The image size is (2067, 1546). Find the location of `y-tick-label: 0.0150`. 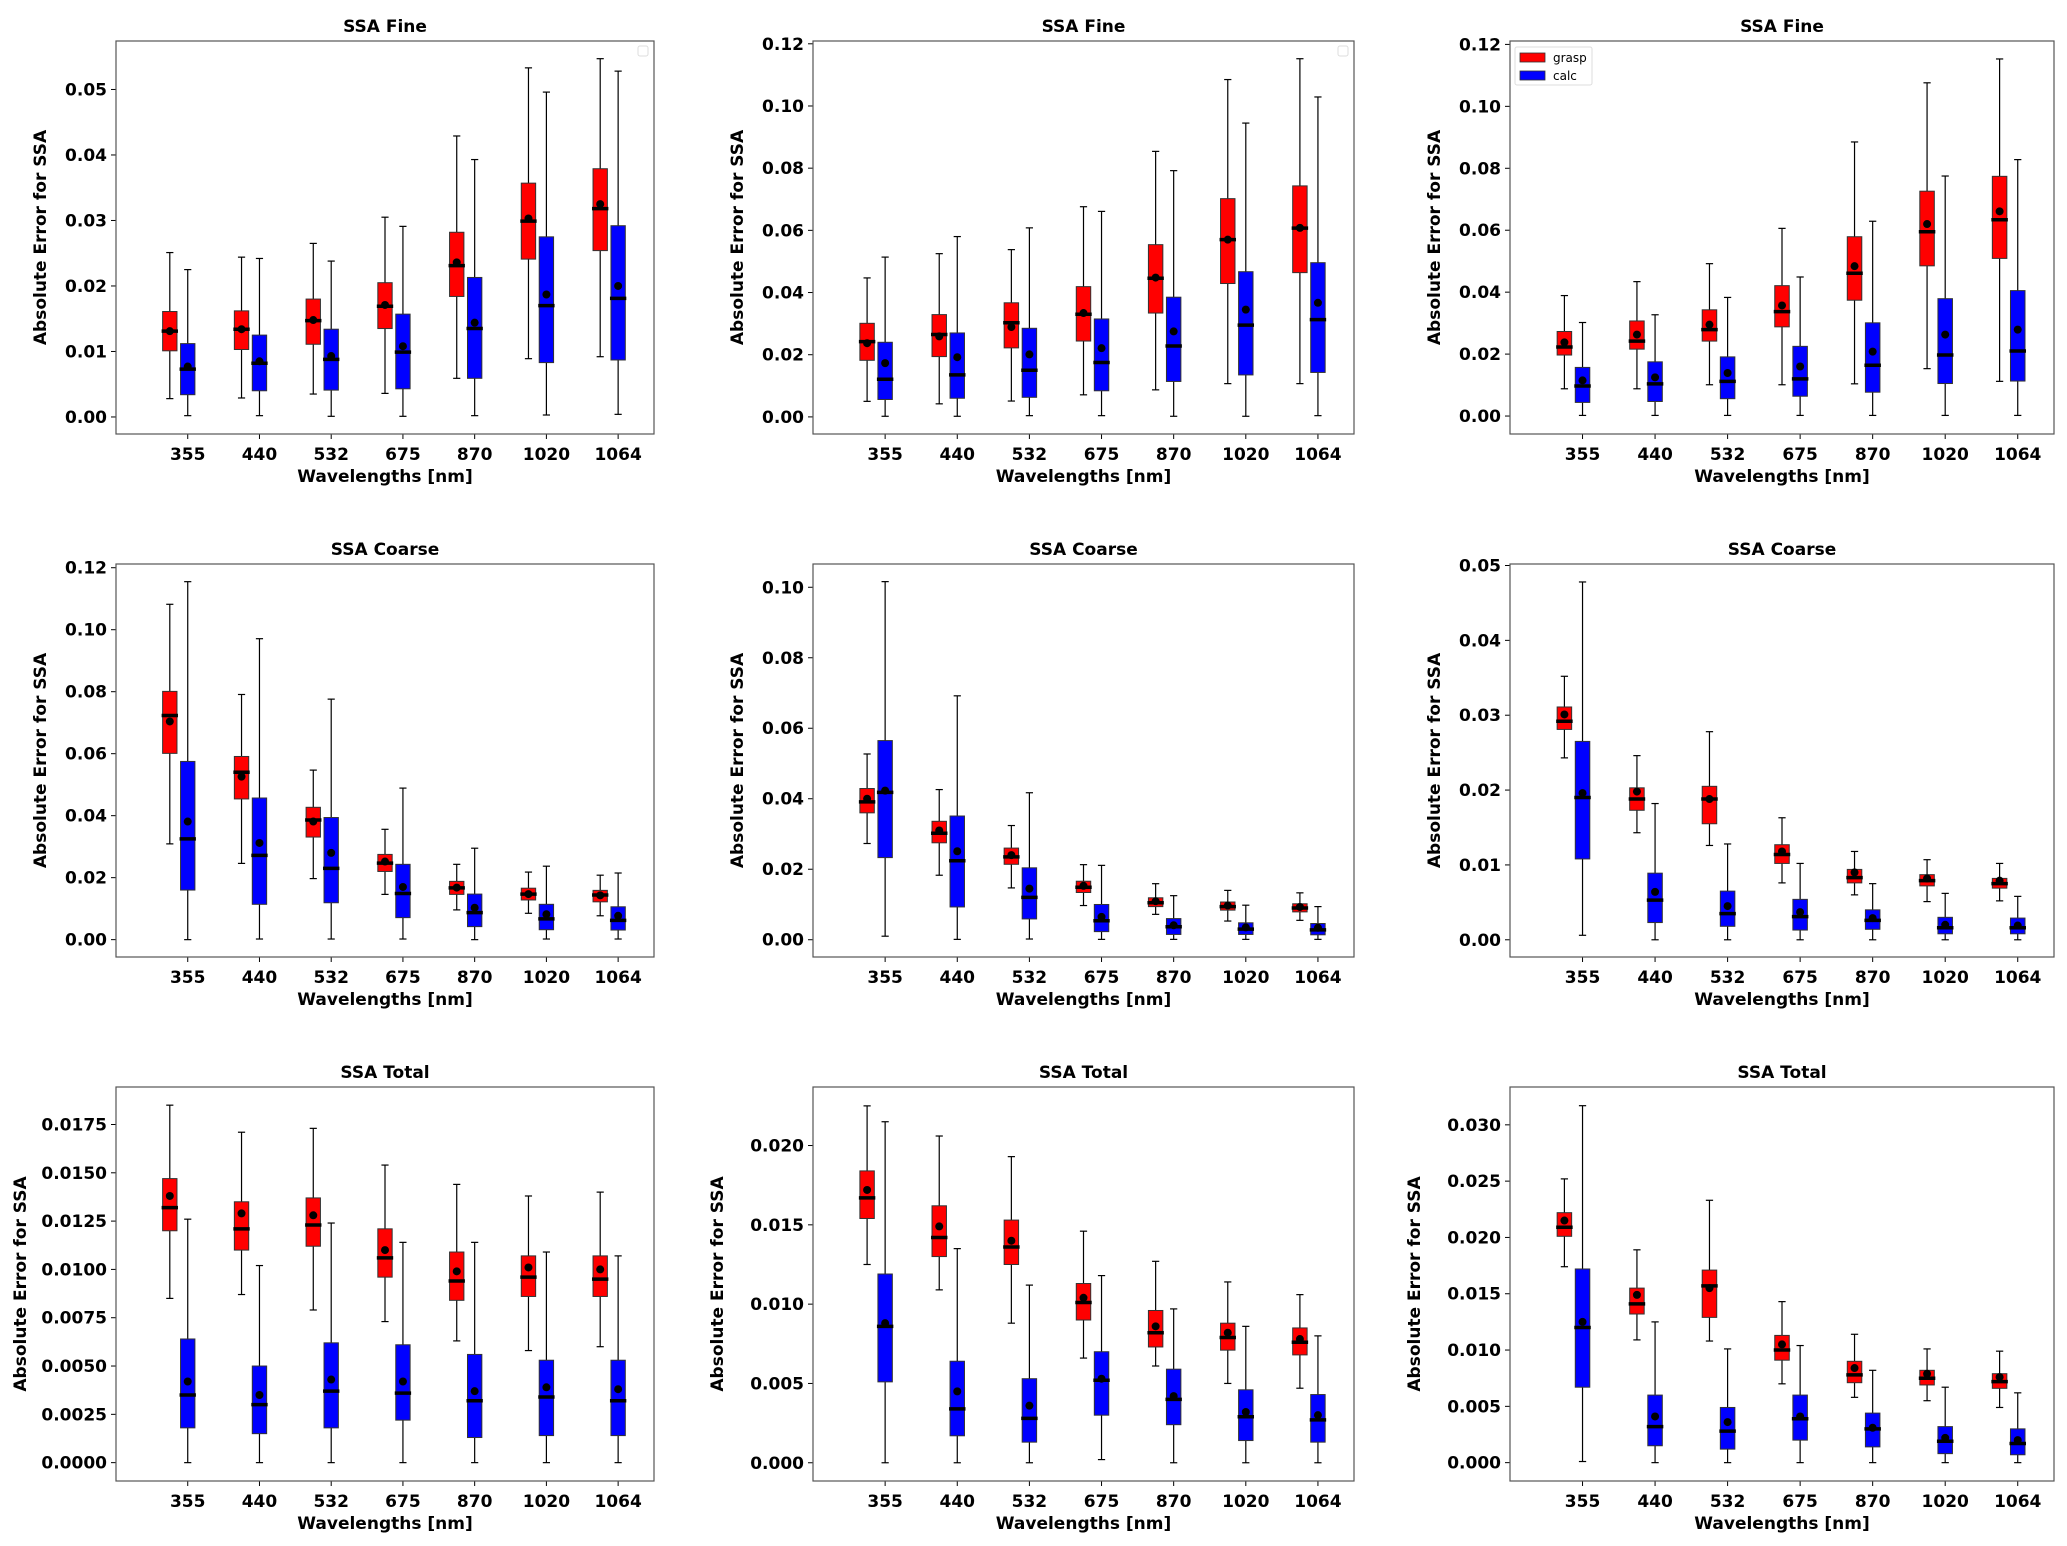

y-tick-label: 0.0150 is located at coordinates (74, 1174).